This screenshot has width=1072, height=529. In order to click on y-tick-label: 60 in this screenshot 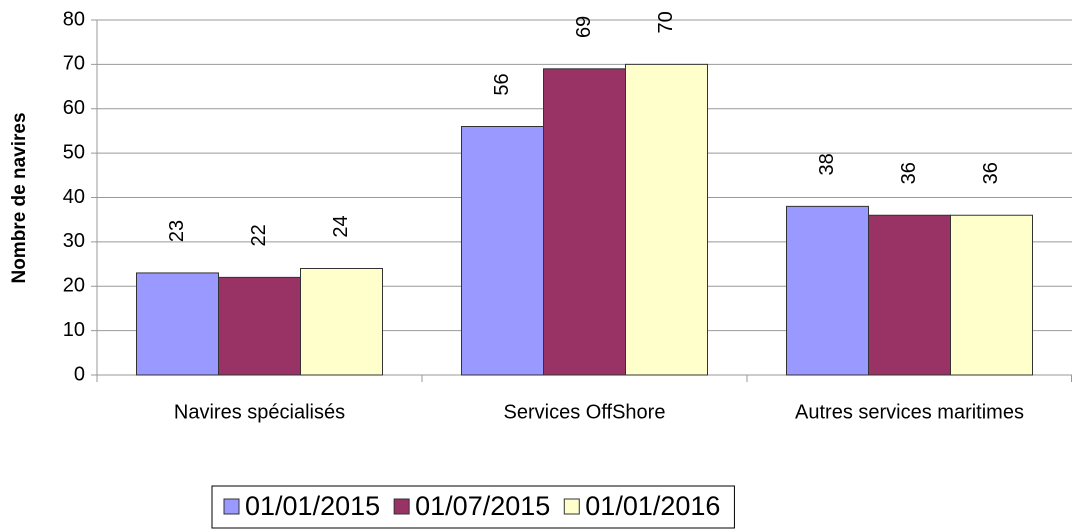, I will do `click(74, 108)`.